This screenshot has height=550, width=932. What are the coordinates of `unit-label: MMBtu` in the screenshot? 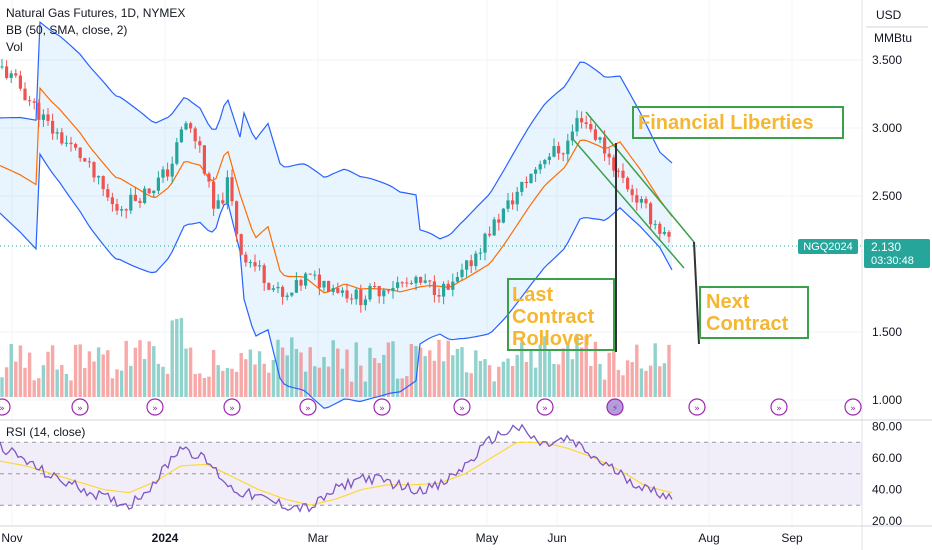 It's located at (893, 38).